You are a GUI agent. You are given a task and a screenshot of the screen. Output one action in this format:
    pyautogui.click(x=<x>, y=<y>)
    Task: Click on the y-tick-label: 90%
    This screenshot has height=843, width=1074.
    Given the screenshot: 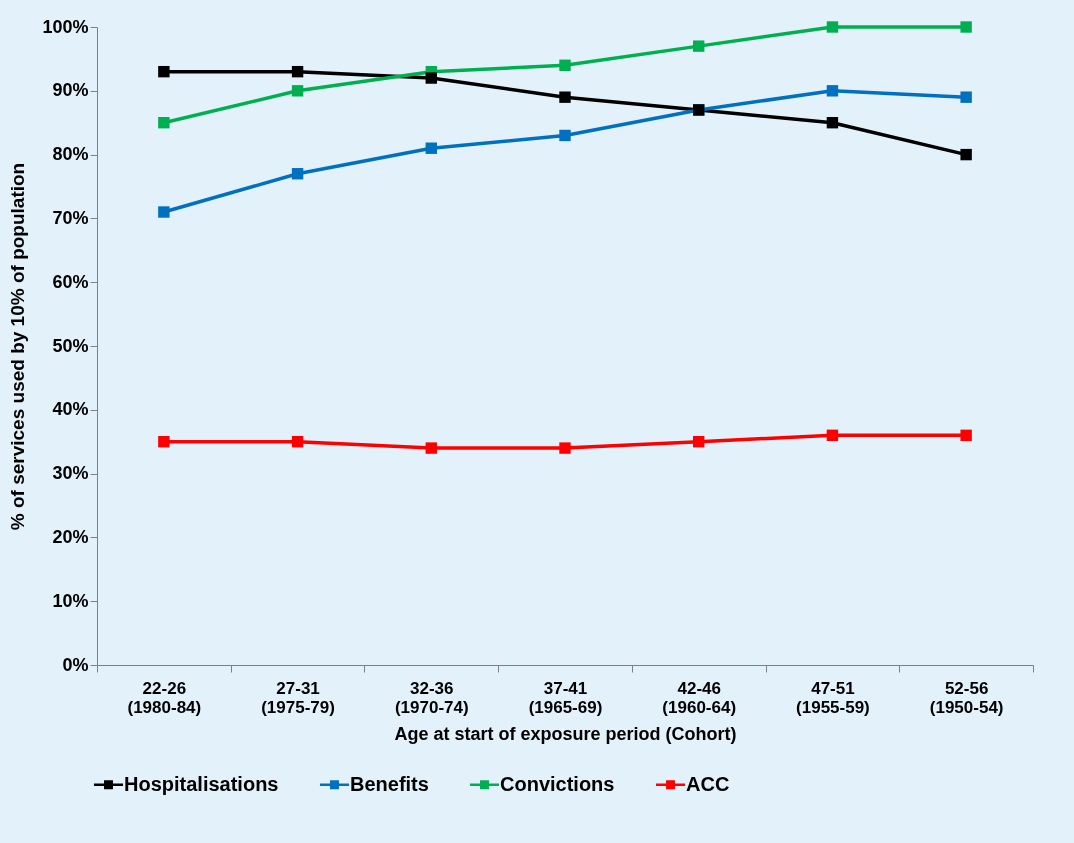 What is the action you would take?
    pyautogui.click(x=70, y=90)
    